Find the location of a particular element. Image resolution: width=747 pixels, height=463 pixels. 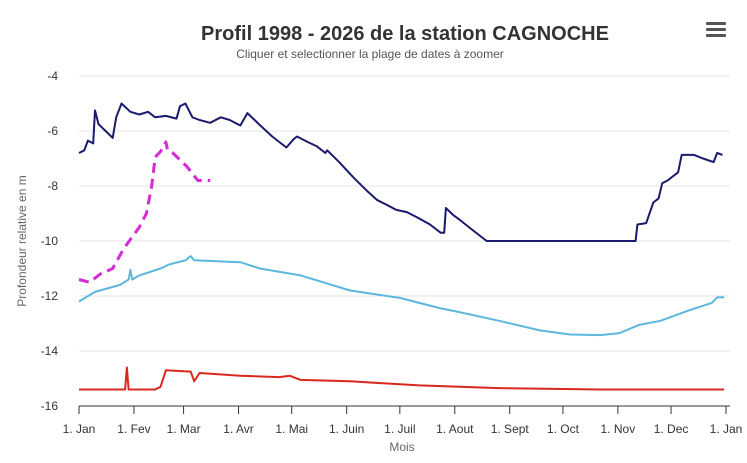

x-tick-label: 1. Juil is located at coordinates (399, 429).